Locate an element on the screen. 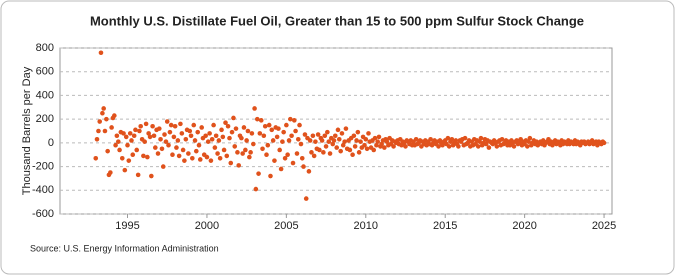 The width and height of the screenshot is (675, 275). y-tick-label: 600 is located at coordinates (45, 72).